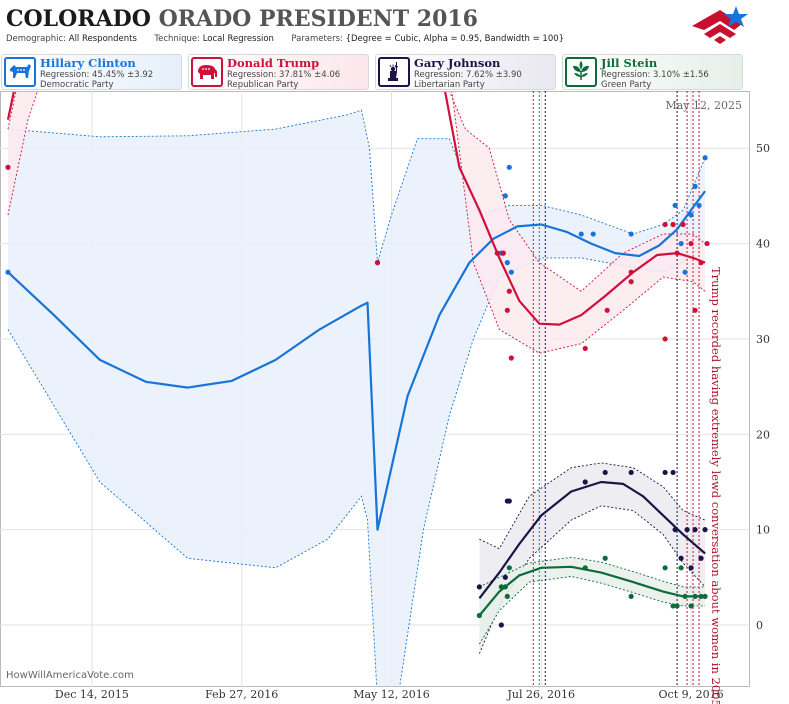 The width and height of the screenshot is (789, 704). I want to click on candidate-party: Green Party, so click(626, 85).